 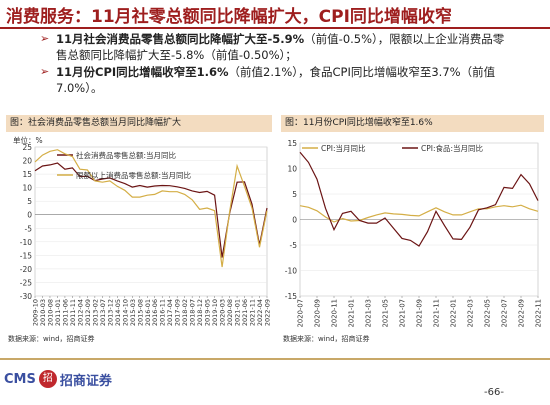 What do you see at coordinates (26, 269) in the screenshot?
I see `y-tick-label: -20` at bounding box center [26, 269].